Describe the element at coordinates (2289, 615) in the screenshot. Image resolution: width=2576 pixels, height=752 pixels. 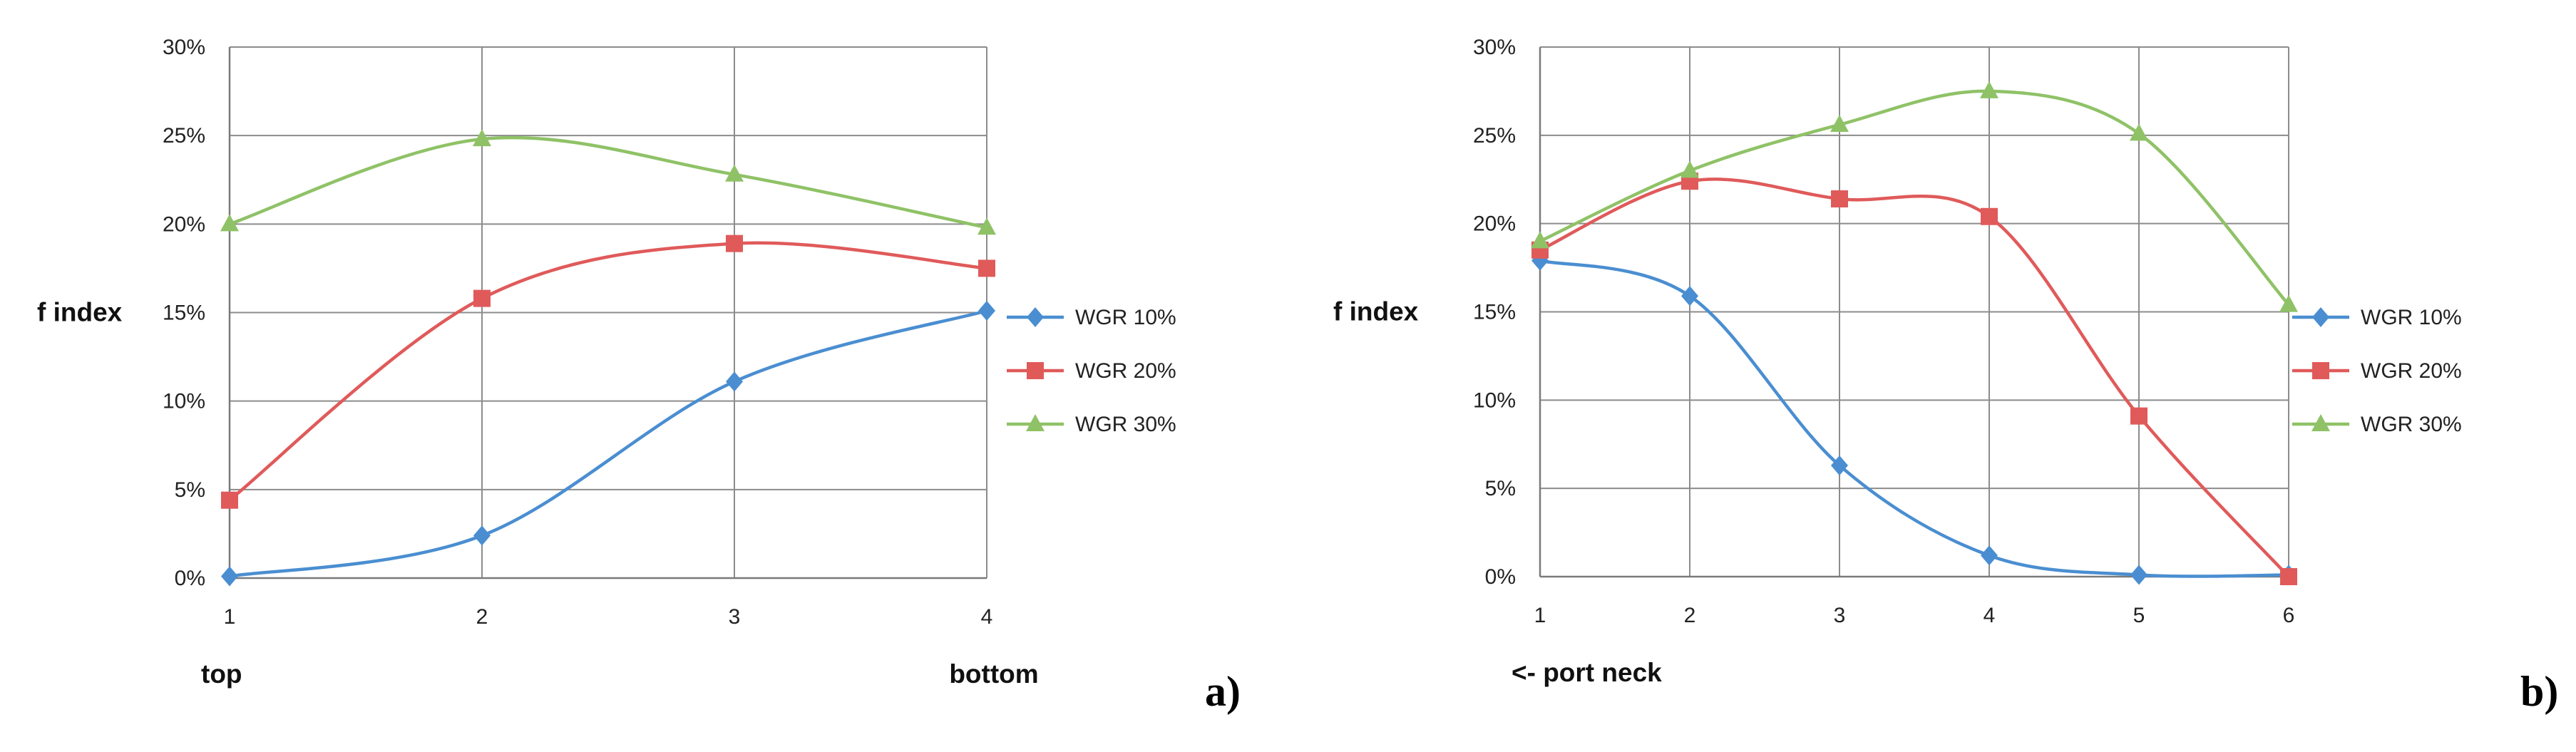
I see `x-tick-label: 6` at that location.